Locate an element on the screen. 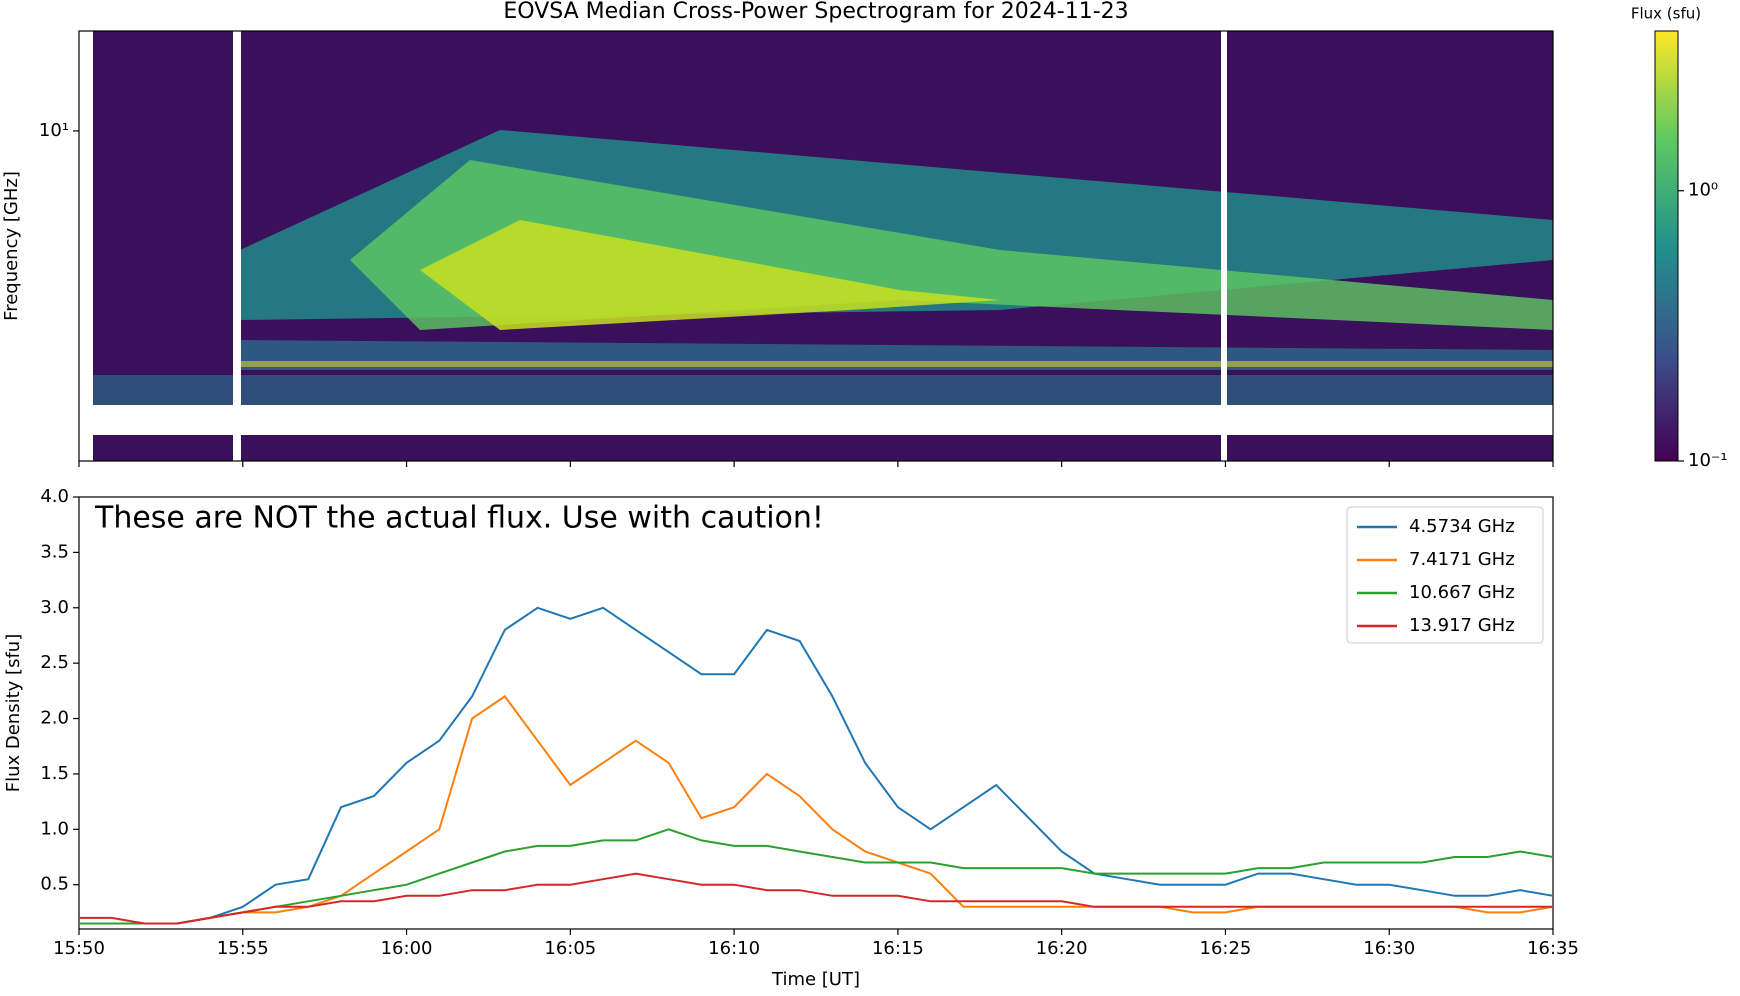 The height and width of the screenshot is (996, 1740). colorbar-tick-label: 10⁰ is located at coordinates (1703, 190).